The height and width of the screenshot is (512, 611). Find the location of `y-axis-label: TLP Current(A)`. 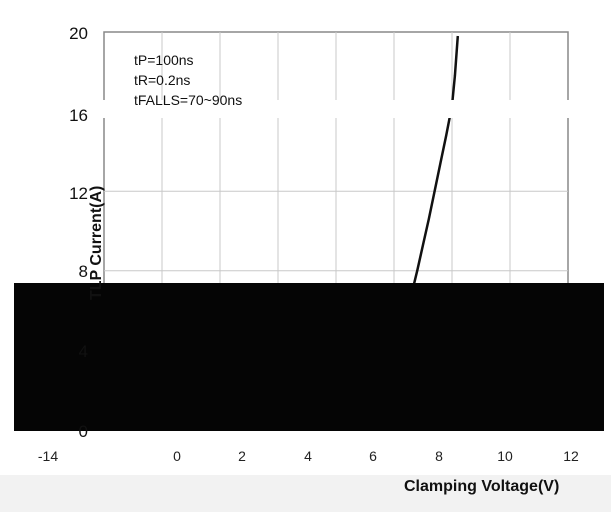

y-axis-label: TLP Current(A) is located at coordinates (96, 242).